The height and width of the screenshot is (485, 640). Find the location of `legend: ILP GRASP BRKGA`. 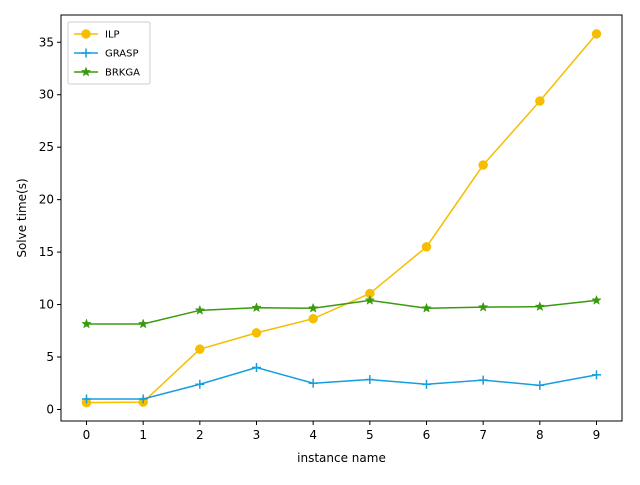

legend: ILP GRASP BRKGA is located at coordinates (109, 53).